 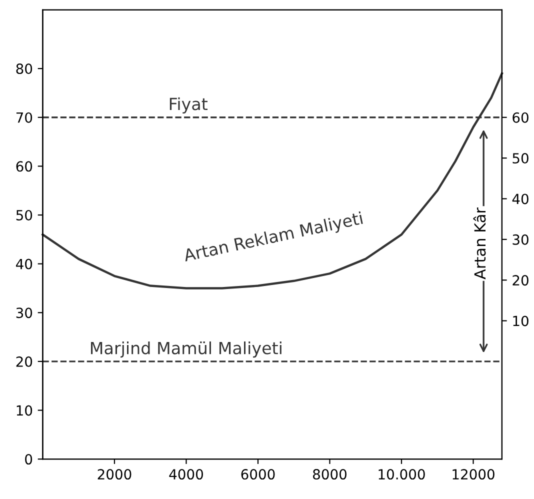 What do you see at coordinates (520, 239) in the screenshot?
I see `y2-tick-label: 30` at bounding box center [520, 239].